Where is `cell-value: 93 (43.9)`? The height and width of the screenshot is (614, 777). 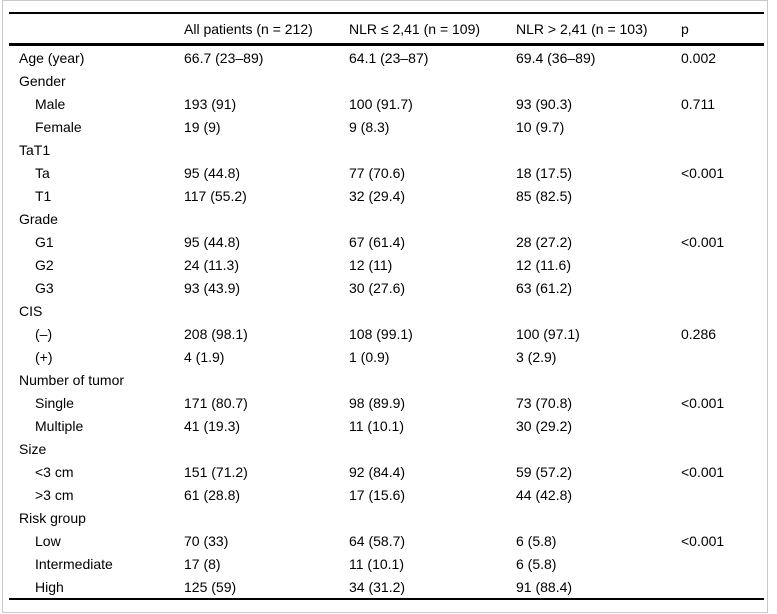
cell-value: 93 (43.9) is located at coordinates (212, 287).